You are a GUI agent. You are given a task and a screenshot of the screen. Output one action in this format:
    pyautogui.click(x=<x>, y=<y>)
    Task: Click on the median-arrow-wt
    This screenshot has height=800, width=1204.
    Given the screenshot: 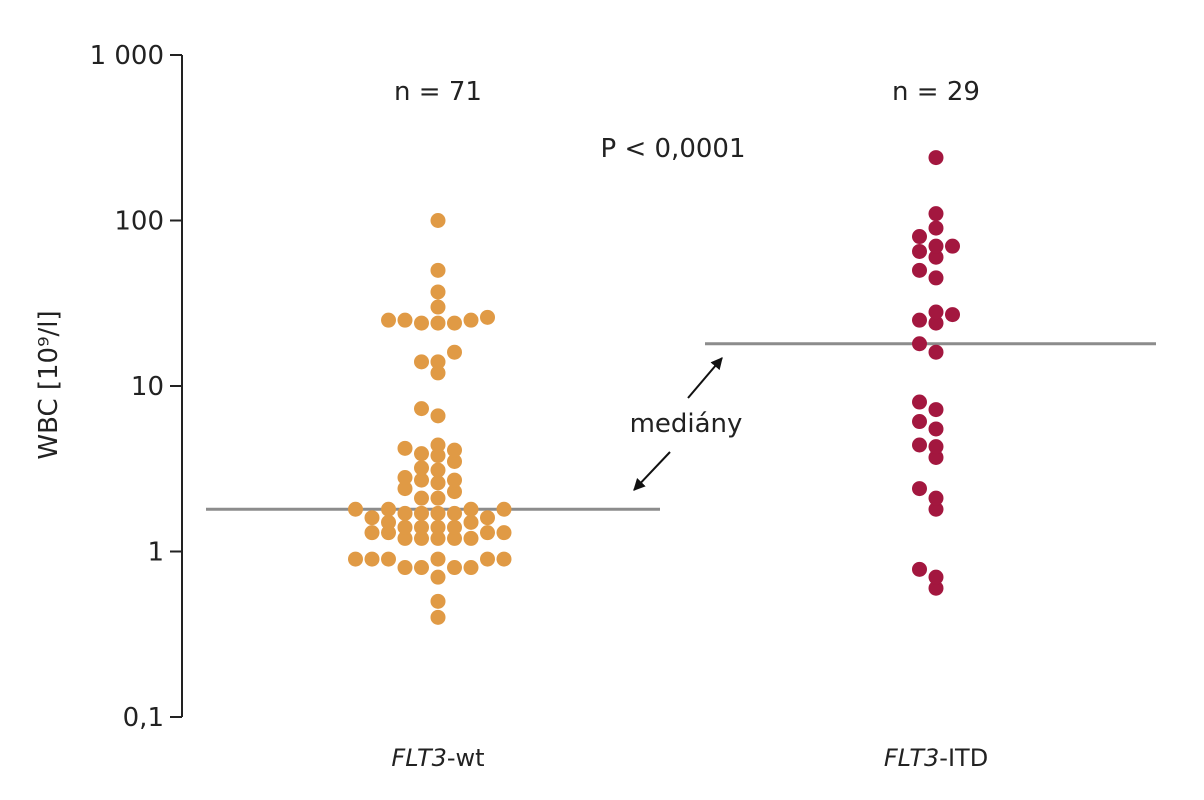 What is the action you would take?
    pyautogui.click(x=652, y=471)
    